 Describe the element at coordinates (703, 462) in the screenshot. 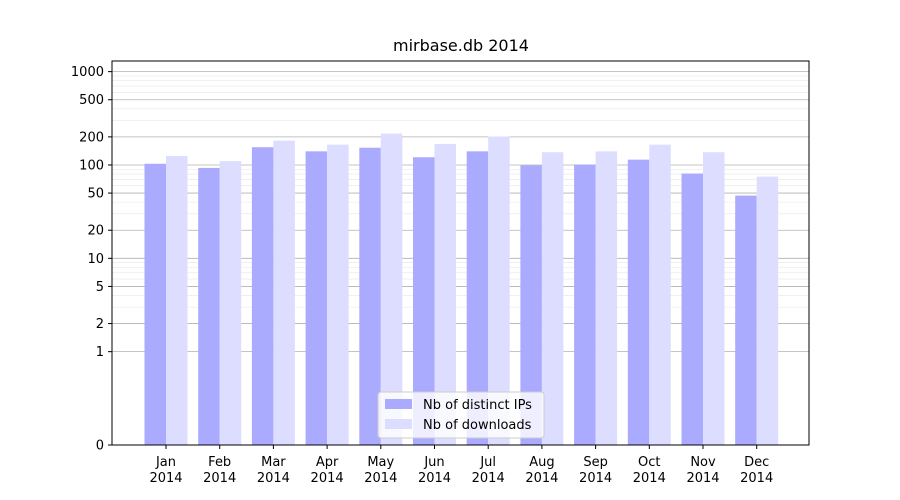

I see `x-tick-label-month: Nov` at that location.